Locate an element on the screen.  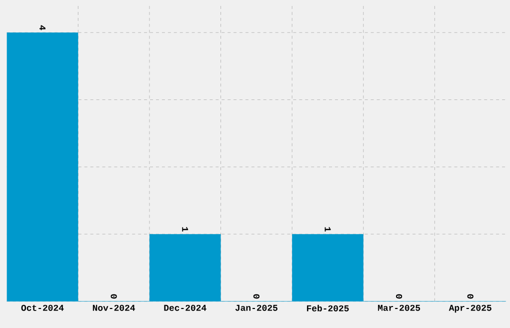
x-tick-label: Apr-2025 is located at coordinates (470, 308).